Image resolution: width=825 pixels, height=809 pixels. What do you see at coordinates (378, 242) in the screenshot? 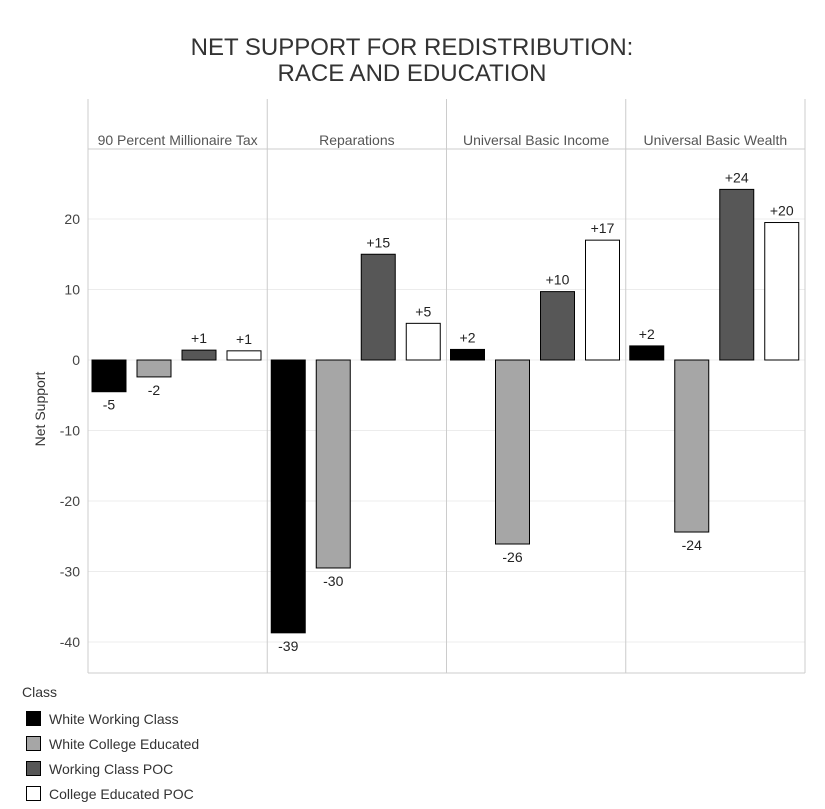
I see `data-label: +15` at bounding box center [378, 242].